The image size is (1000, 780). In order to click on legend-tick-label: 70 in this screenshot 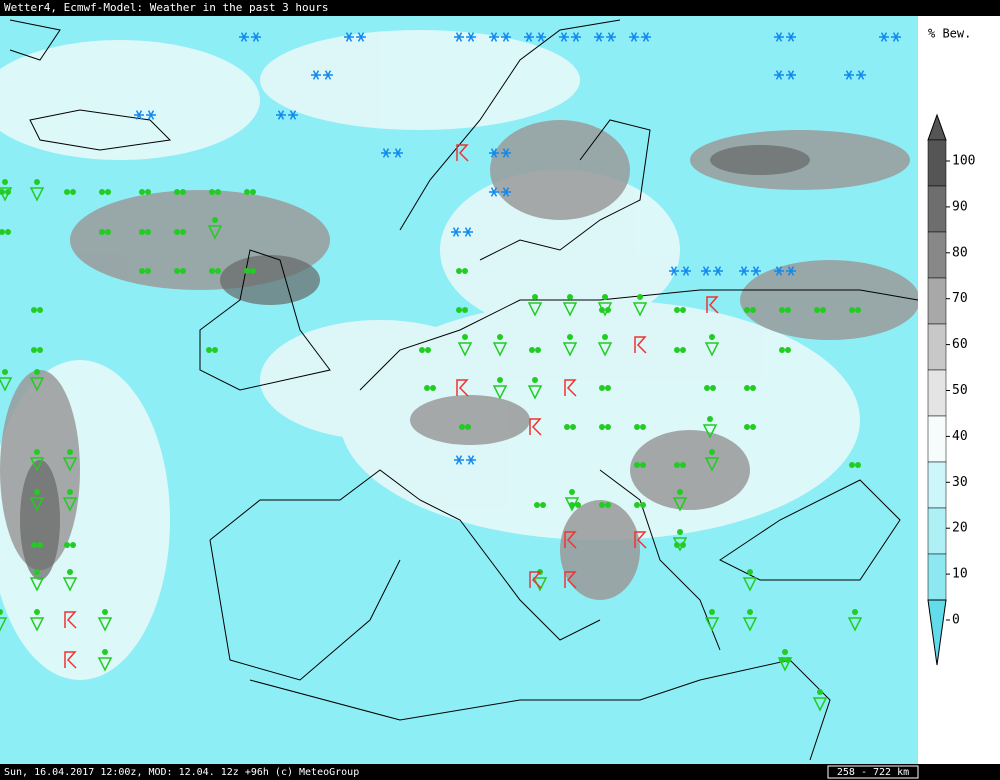, I will do `click(960, 298)`.